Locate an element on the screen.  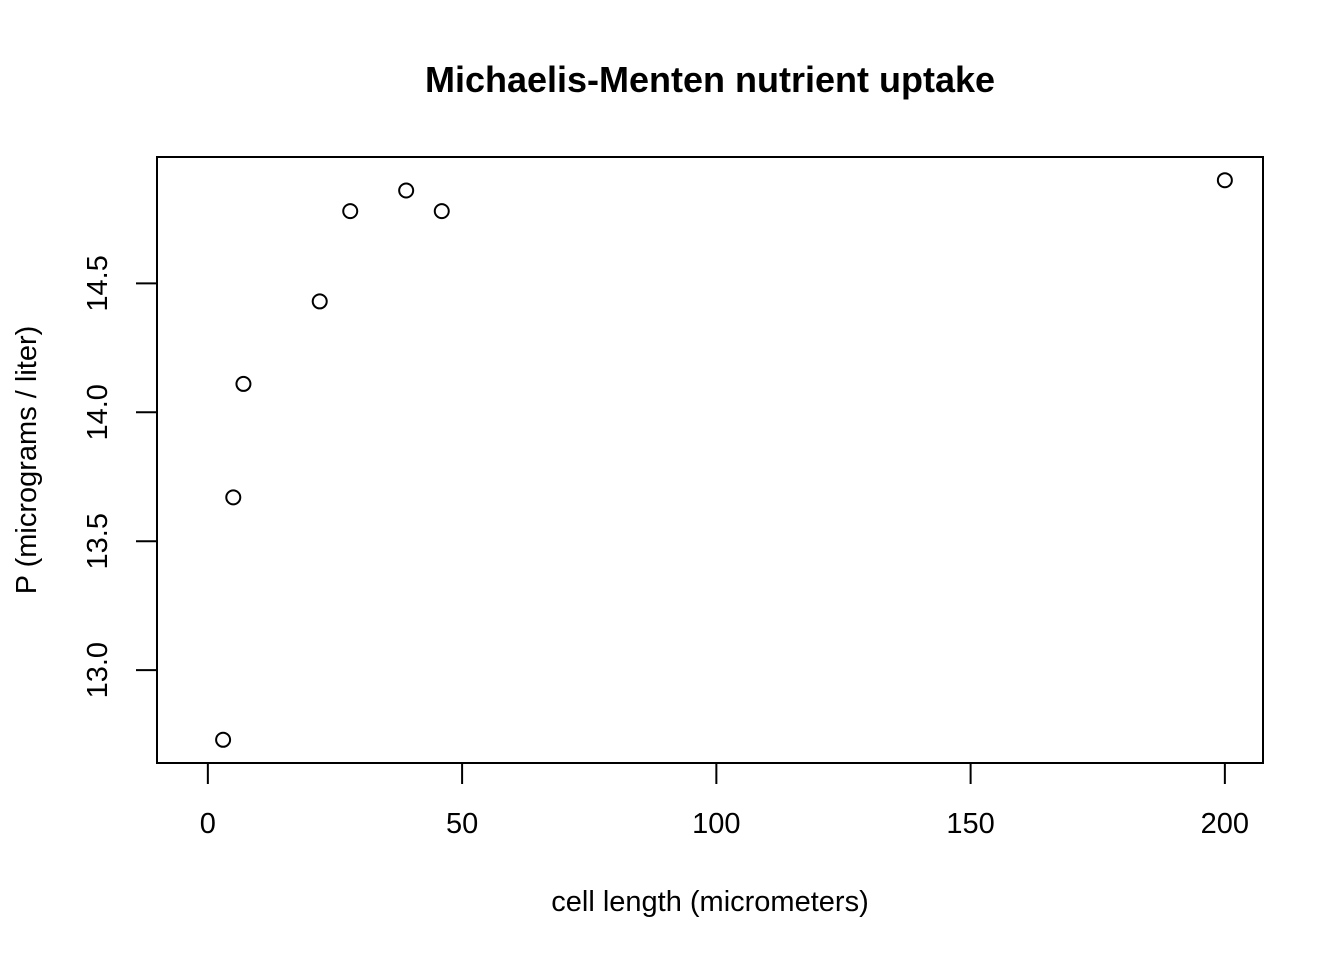
y-axis: 13.0 13.5 14.0 14.5 is located at coordinates (120, 476).